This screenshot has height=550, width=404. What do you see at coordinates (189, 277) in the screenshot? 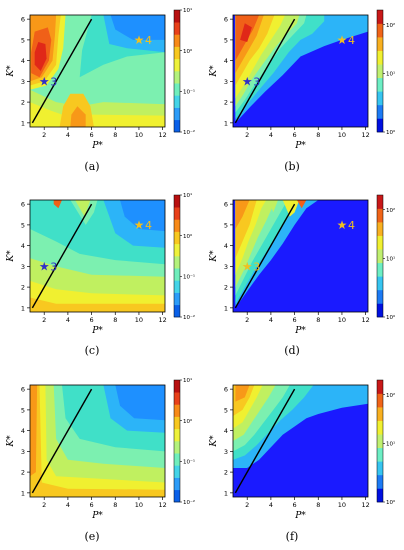
I see `colorbar-tick-label: 10⁻¹` at bounding box center [189, 277].